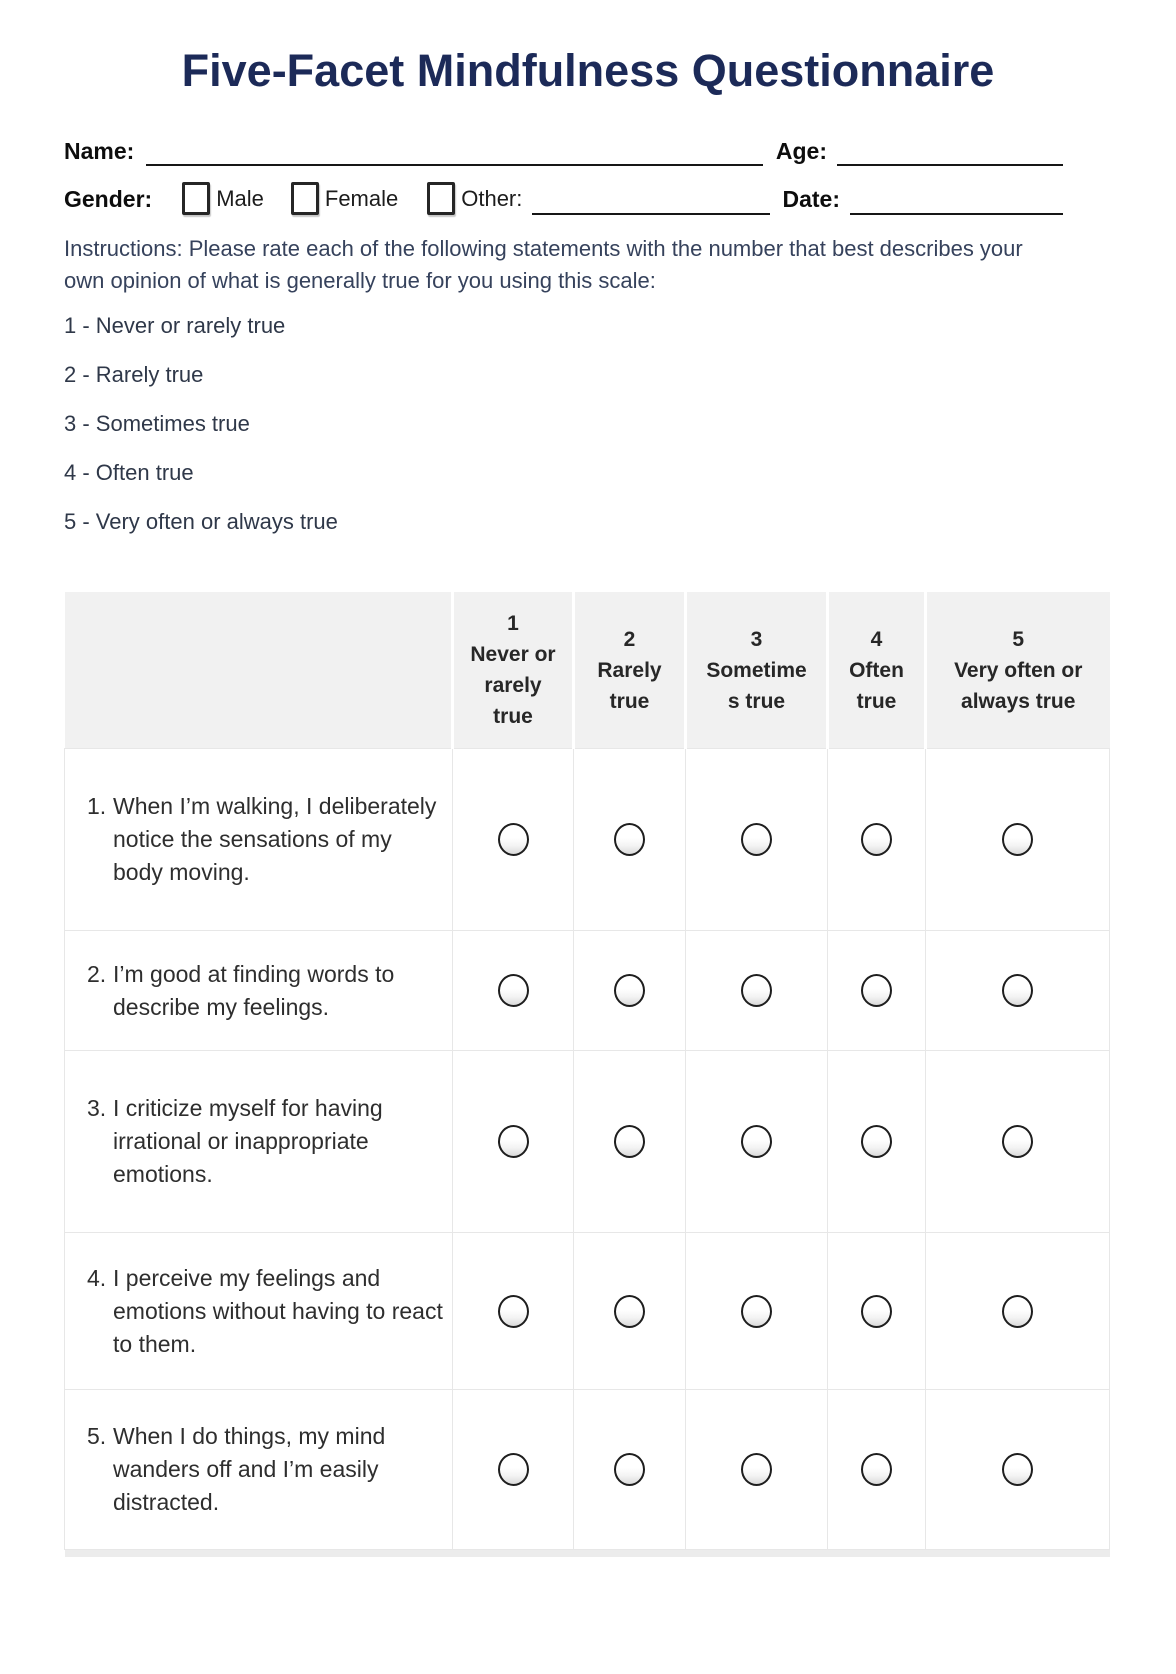  Describe the element at coordinates (801, 151) in the screenshot. I see `age-label: Age:` at that location.